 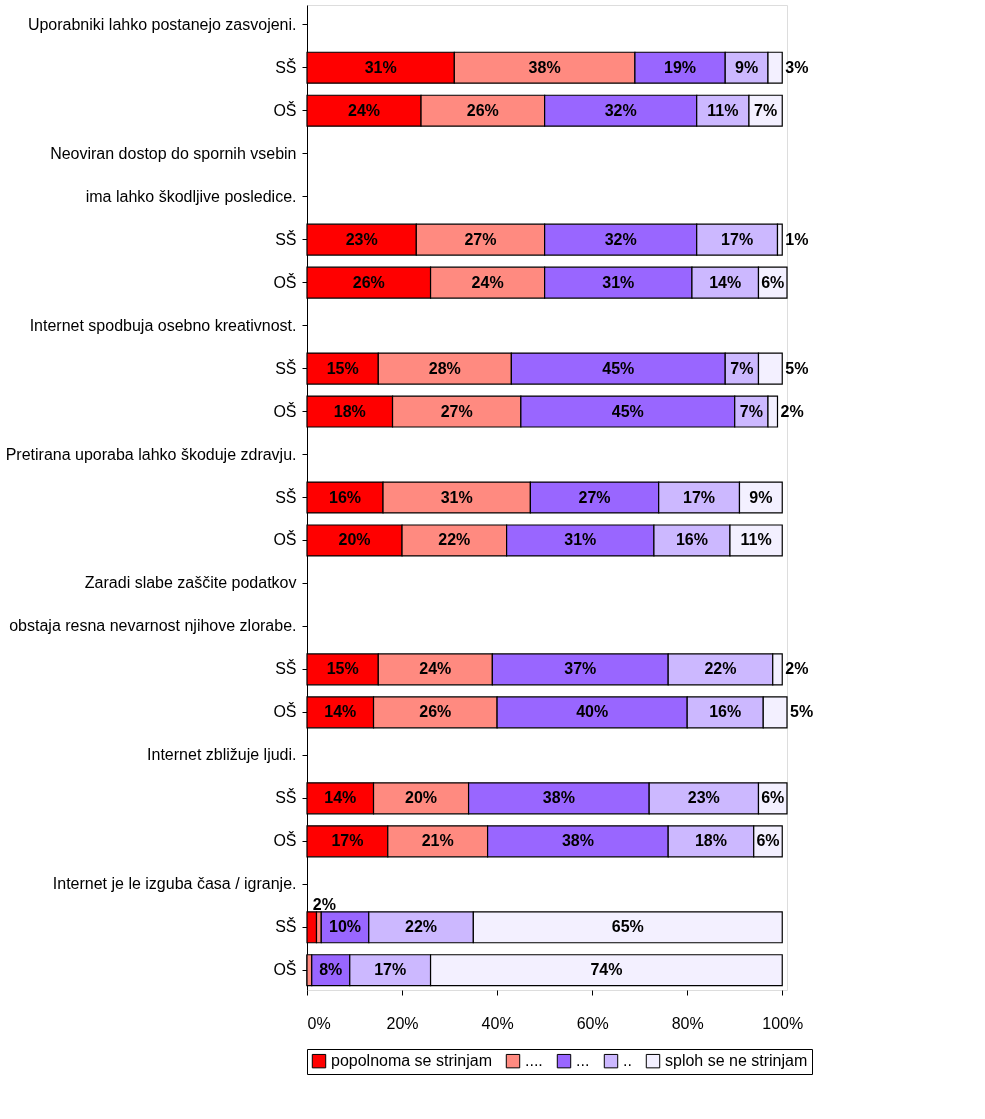 What do you see at coordinates (680, 67) in the screenshot?
I see `data-label: 19%` at bounding box center [680, 67].